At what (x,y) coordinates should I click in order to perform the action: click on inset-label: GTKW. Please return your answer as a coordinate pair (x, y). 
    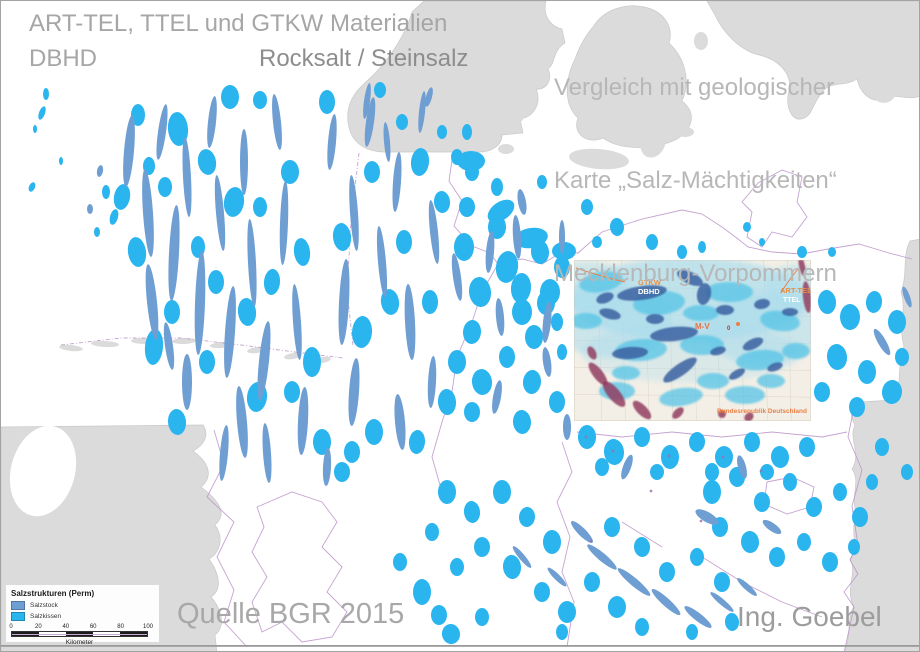
    Looking at the image, I should click on (650, 282).